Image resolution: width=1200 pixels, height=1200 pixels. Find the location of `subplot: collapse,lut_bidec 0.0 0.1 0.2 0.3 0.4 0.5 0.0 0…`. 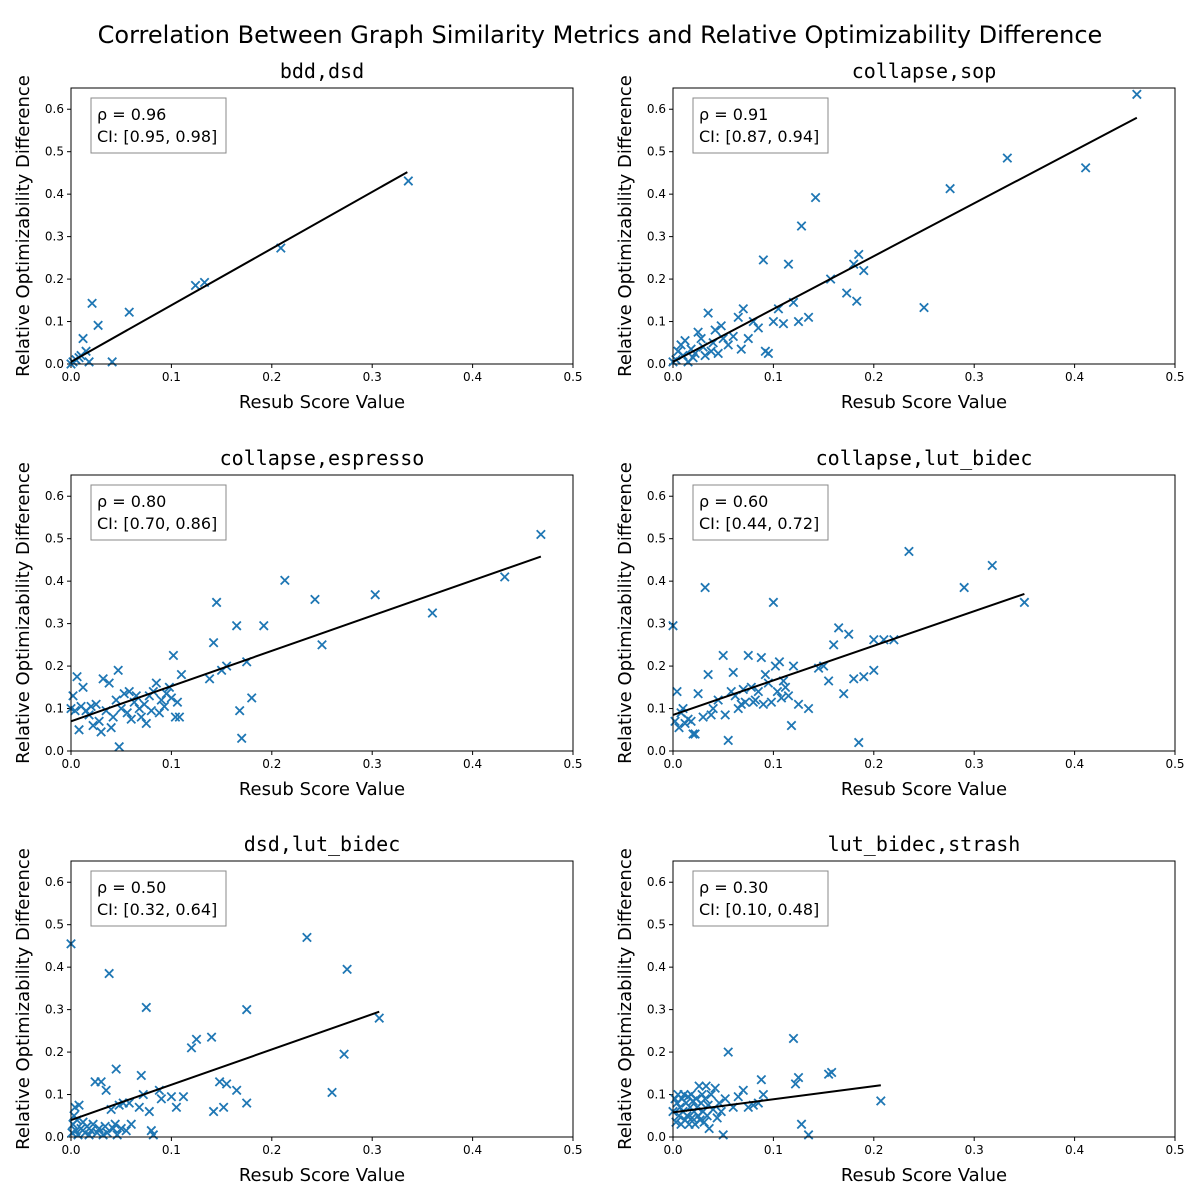

subplot: collapse,lut_bidec 0.0 0.1 0.2 0.3 0.4 0.5 0.0 0… is located at coordinates (900, 623).